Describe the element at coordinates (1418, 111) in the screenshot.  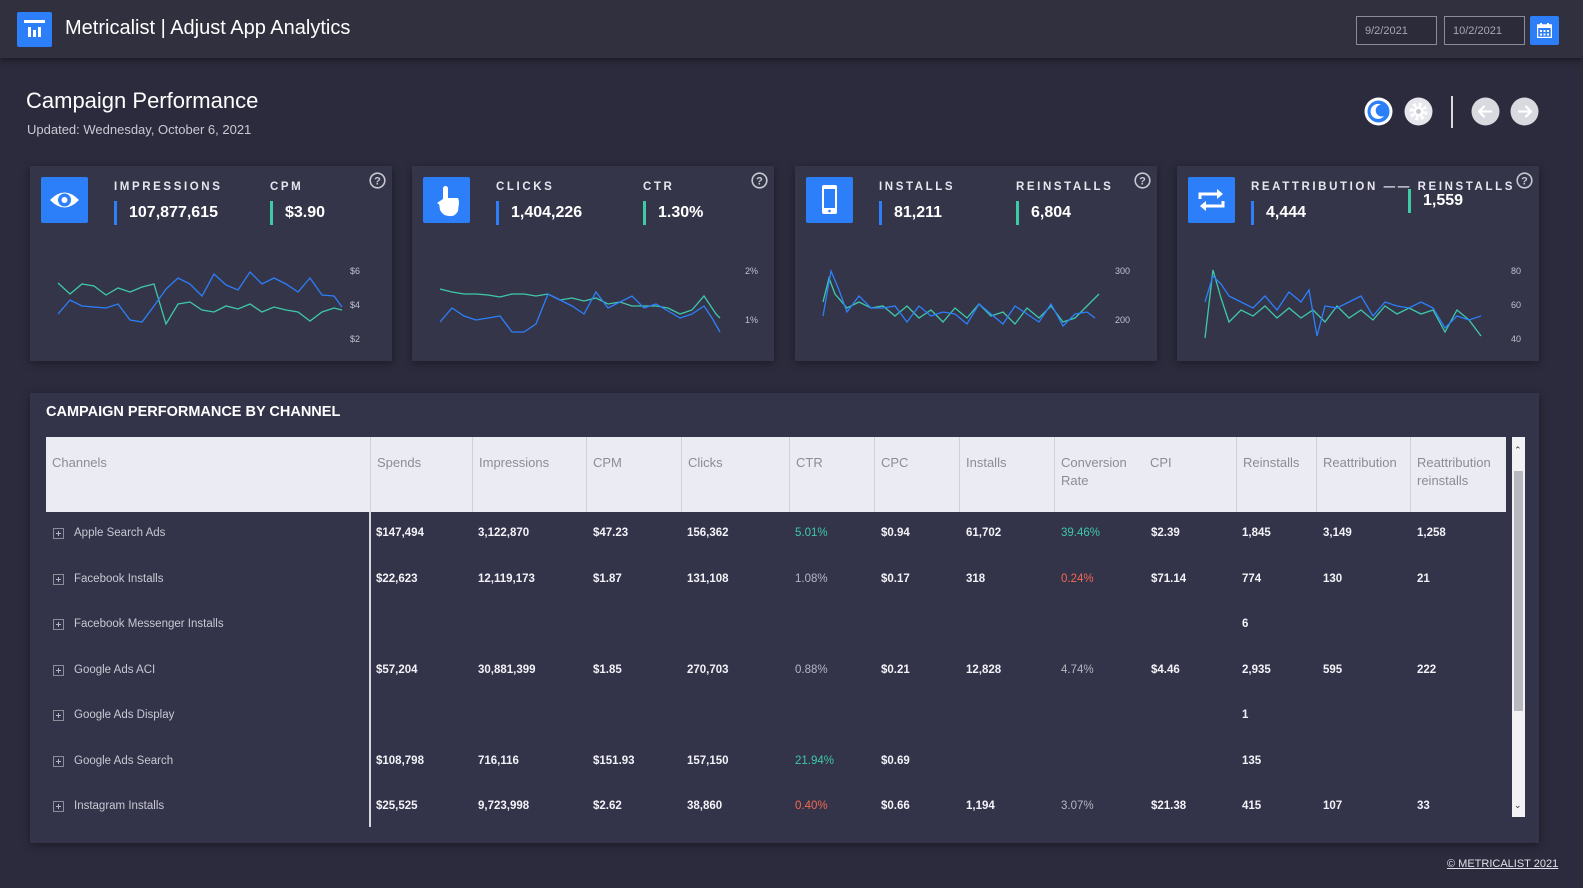
I see `settings-icon` at that location.